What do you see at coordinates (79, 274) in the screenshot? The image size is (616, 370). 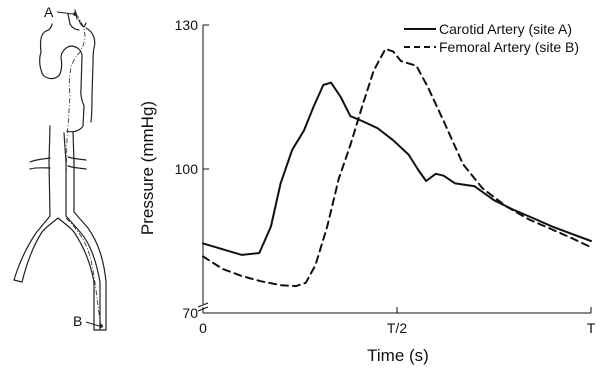 I see `right-iliac-inner` at bounding box center [79, 274].